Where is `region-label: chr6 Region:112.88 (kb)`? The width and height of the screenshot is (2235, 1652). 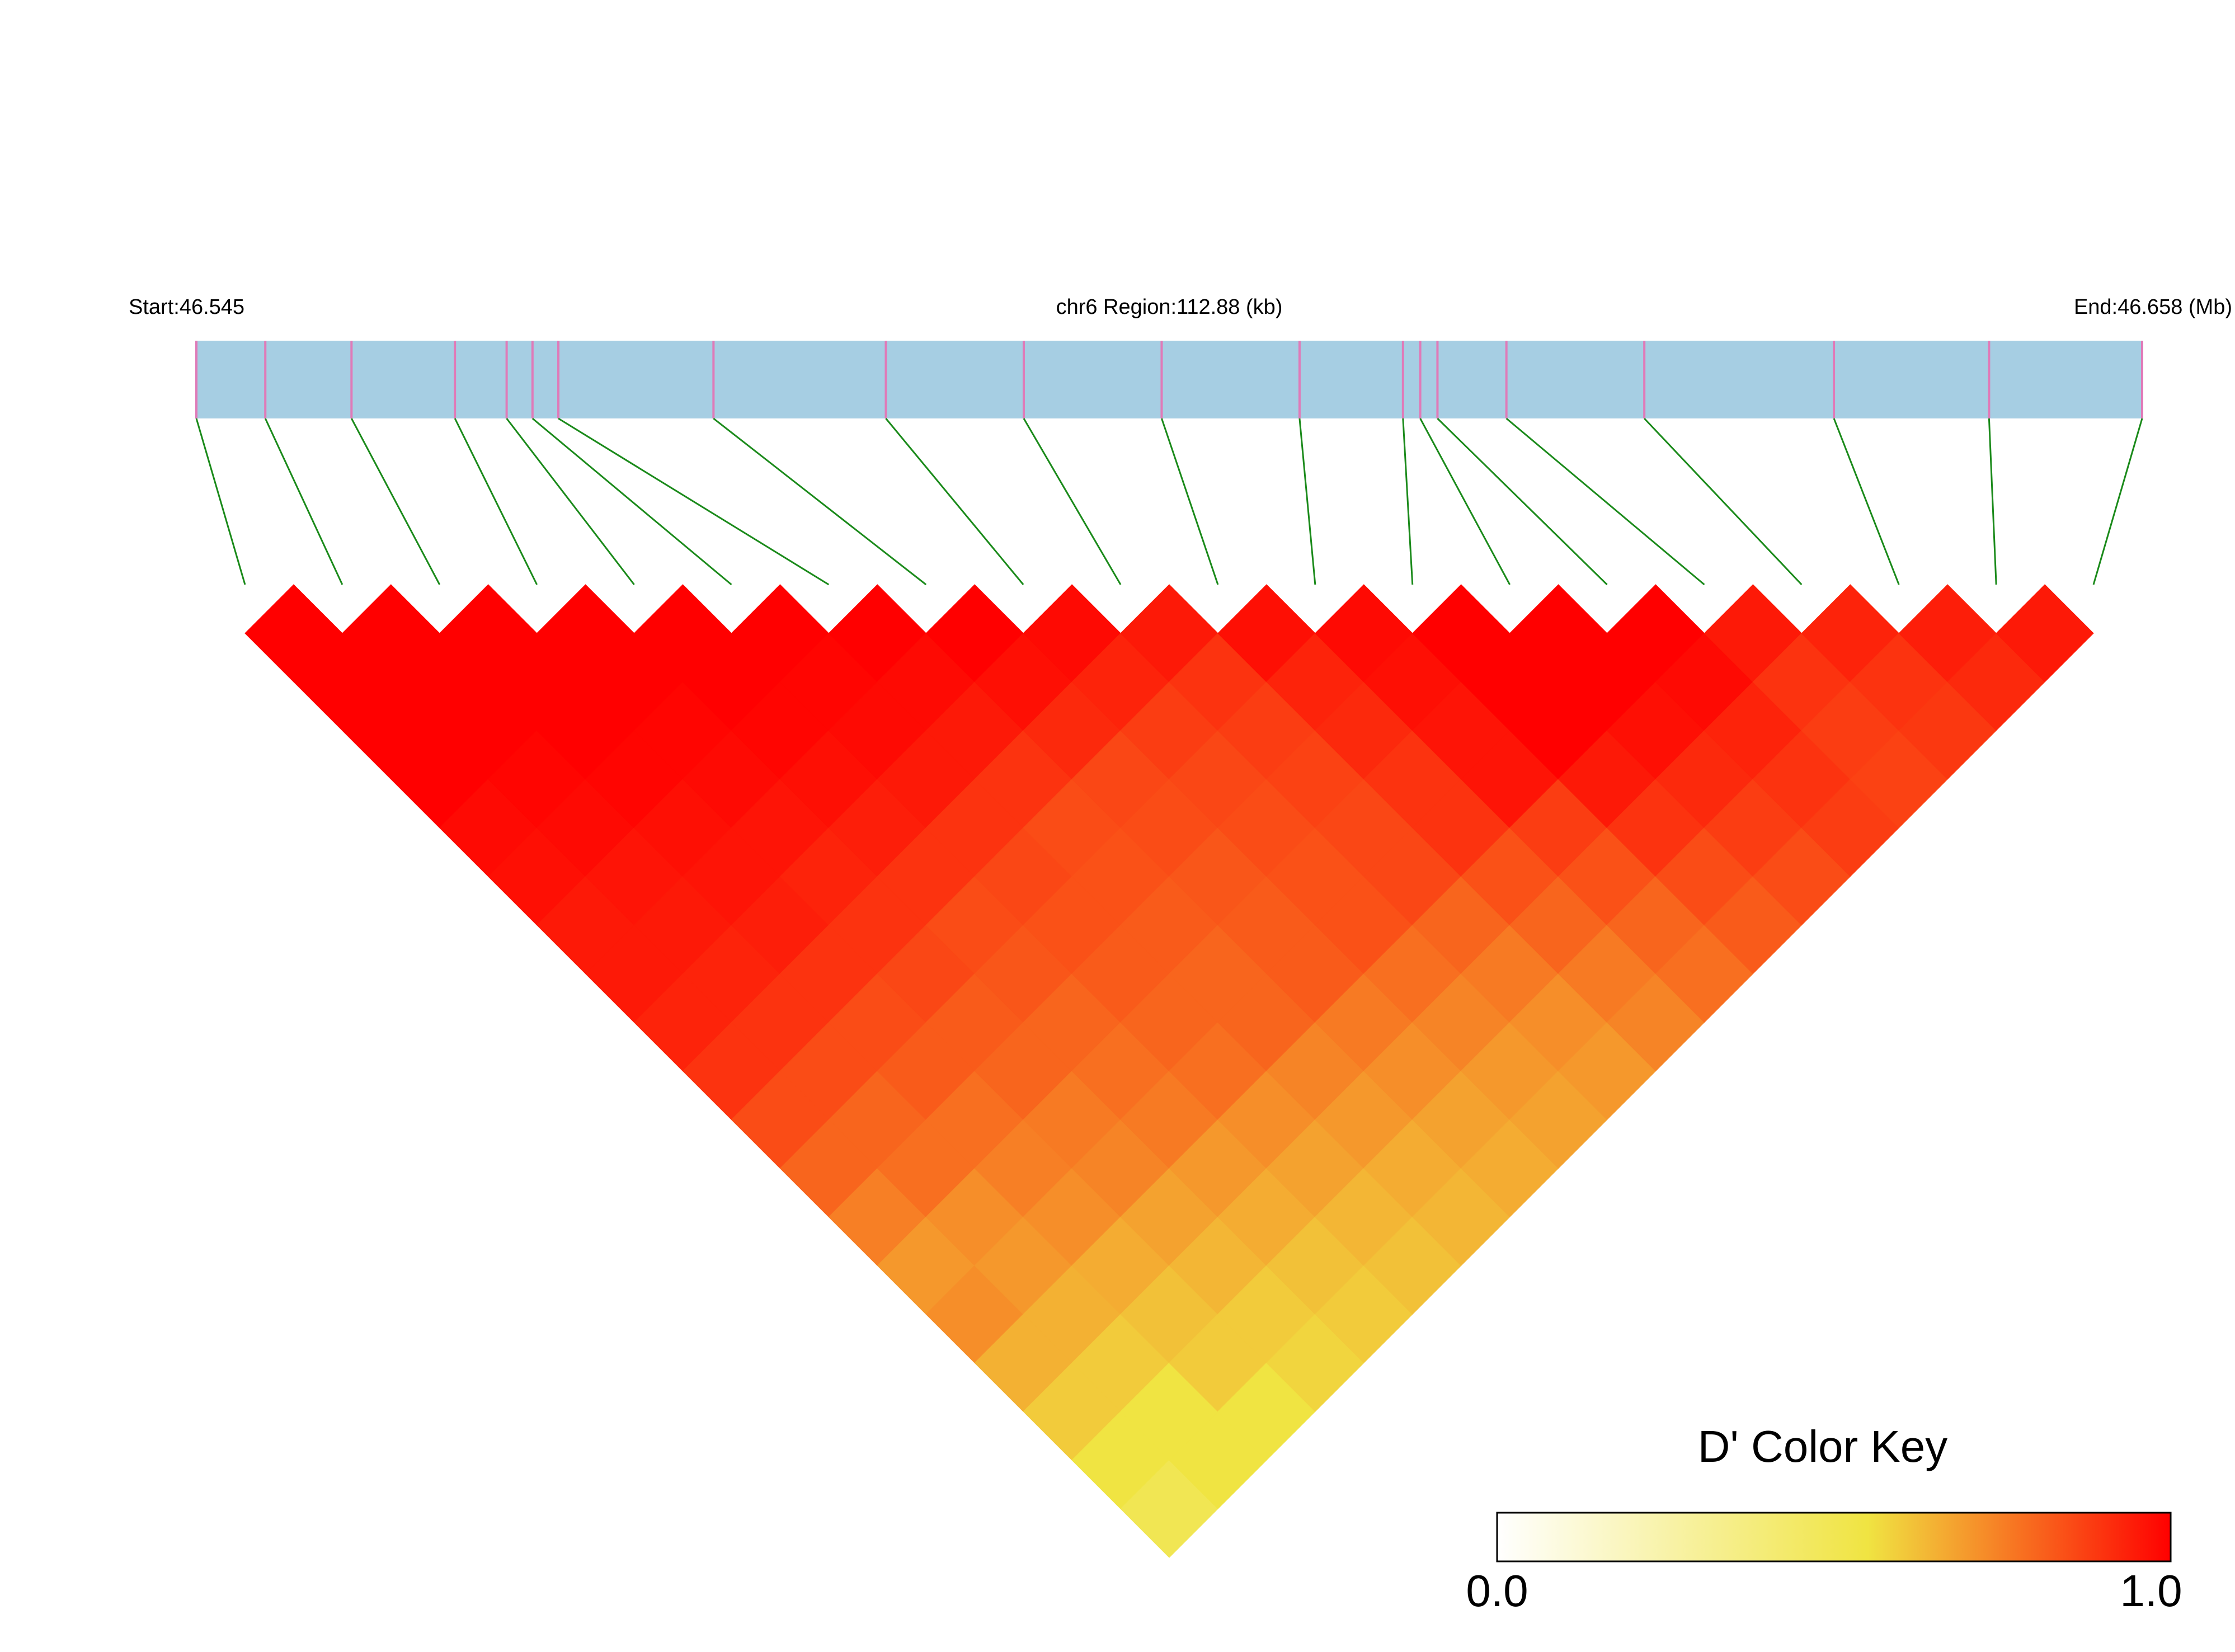 region-label: chr6 Region:112.88 (kb) is located at coordinates (1169, 307).